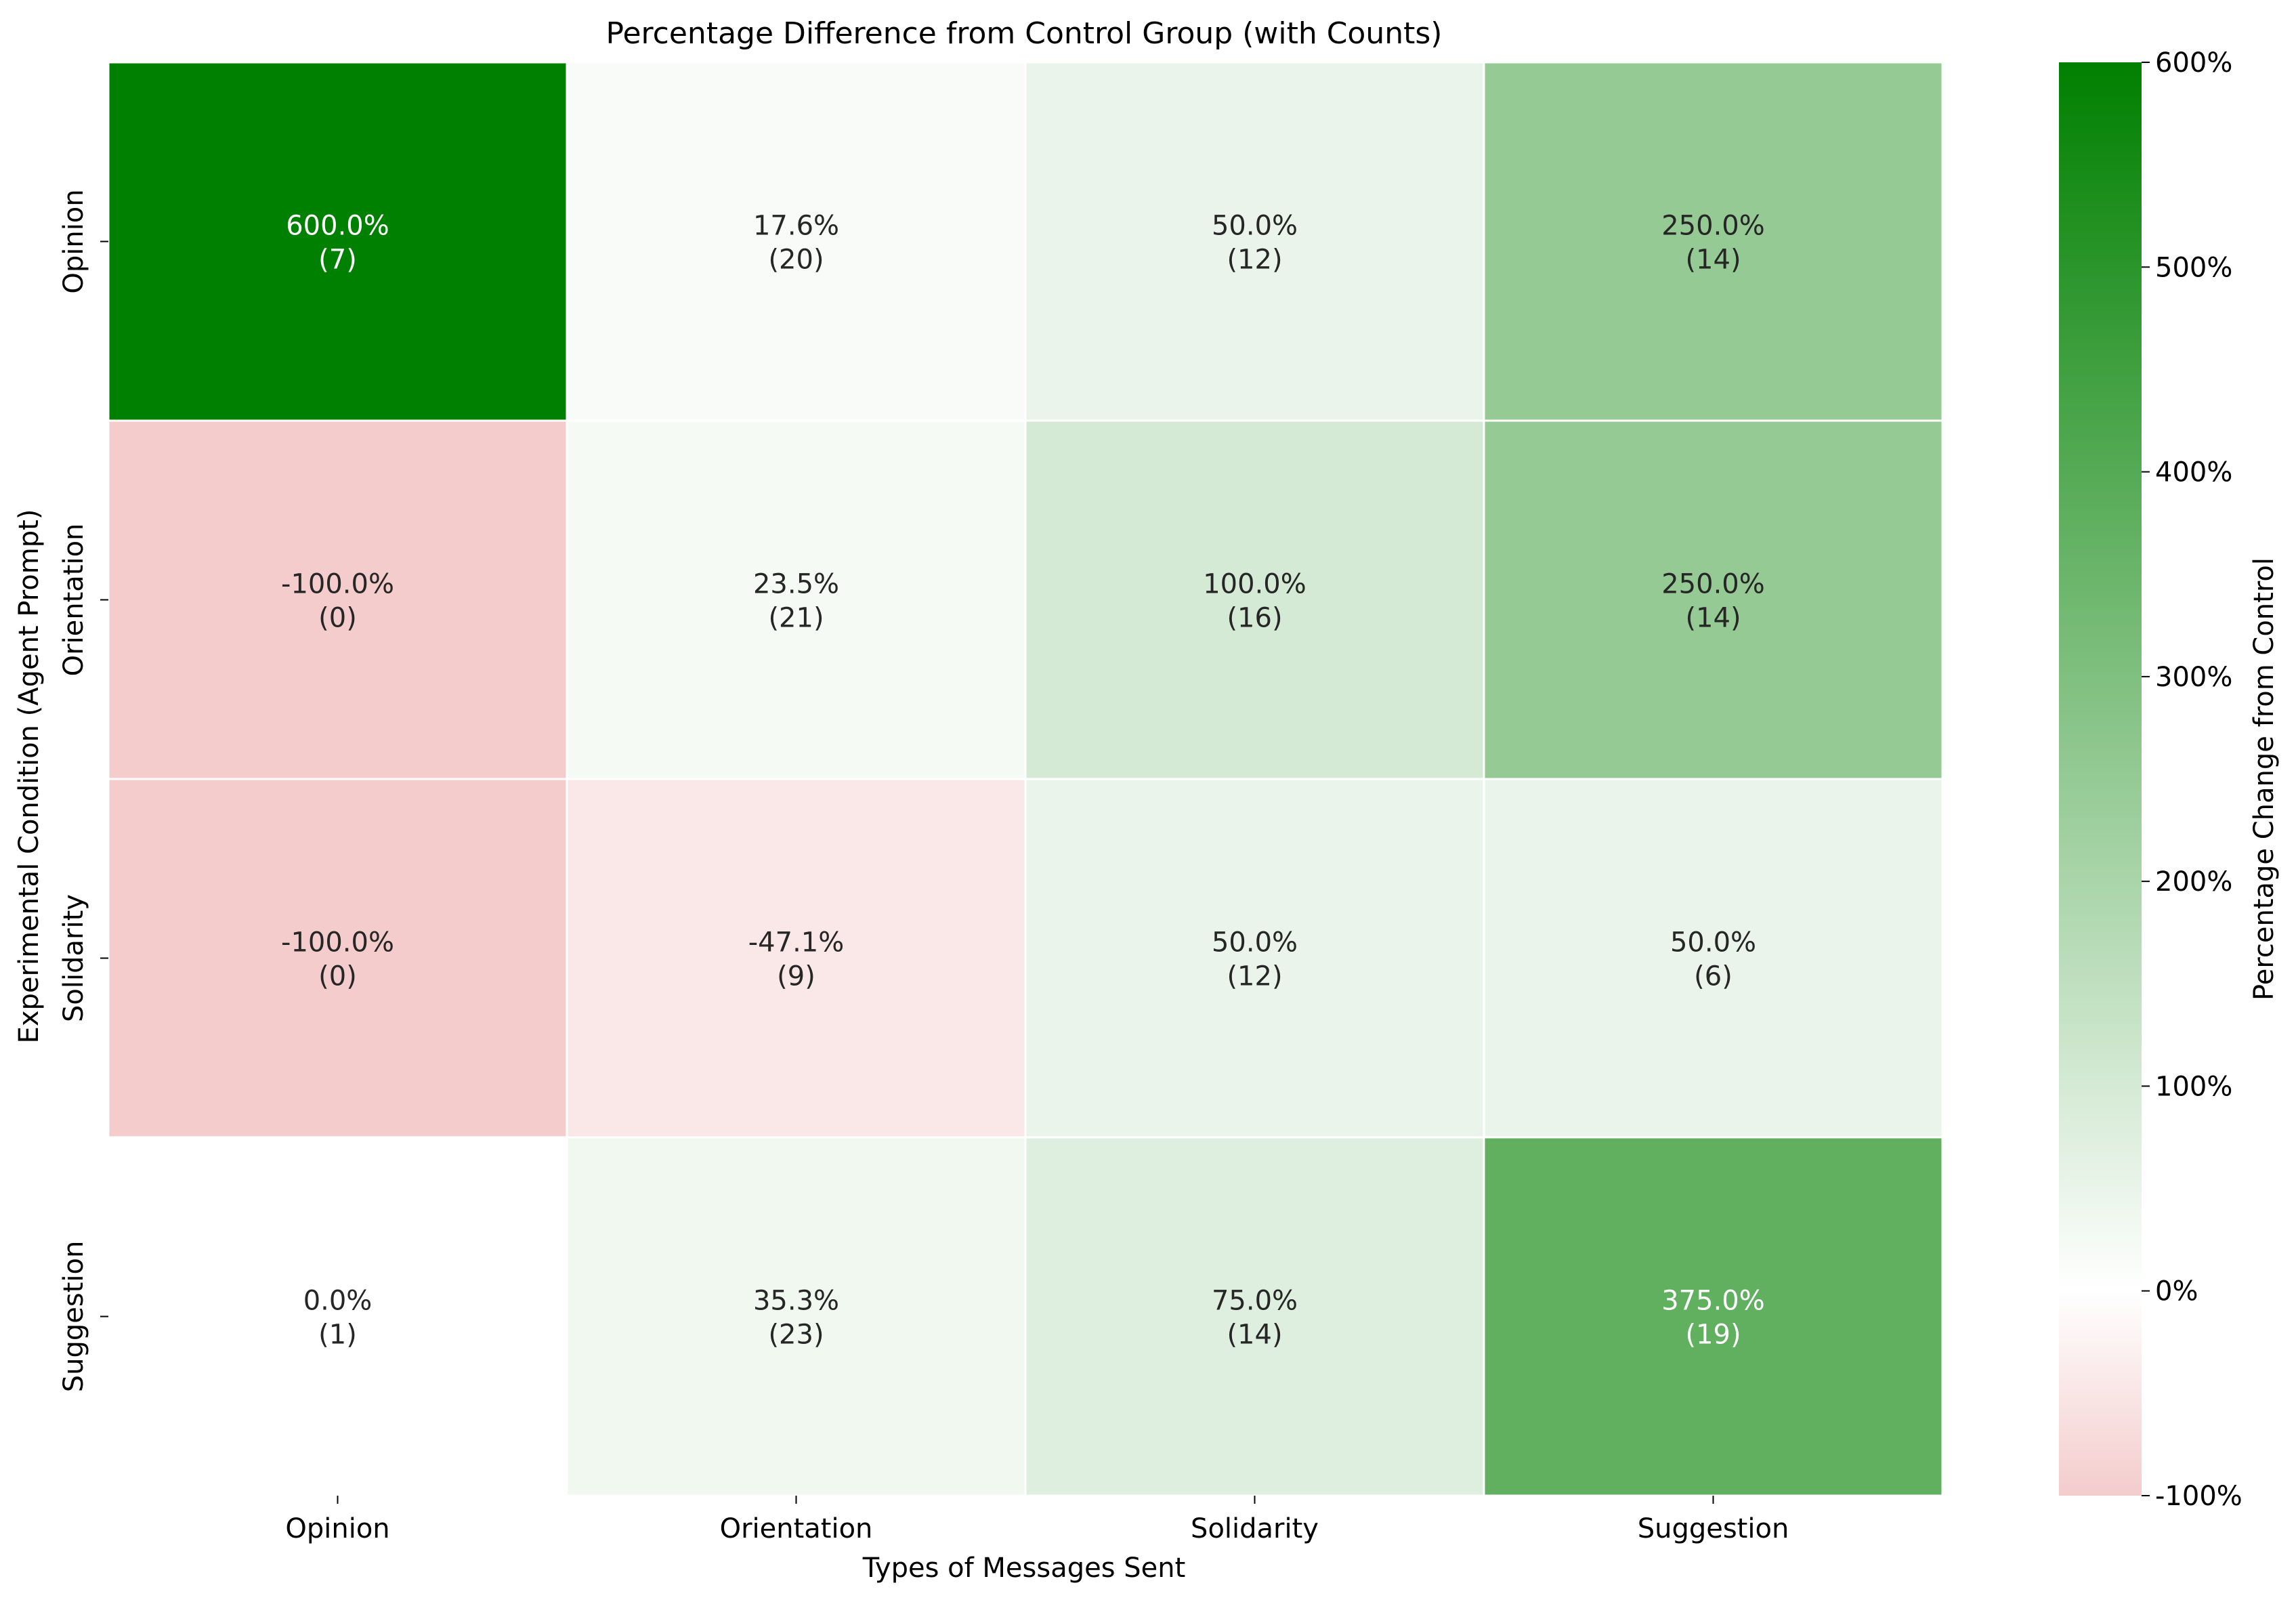  What do you see at coordinates (1255, 1528) in the screenshot?
I see `x-tick-label: Solidarity` at bounding box center [1255, 1528].